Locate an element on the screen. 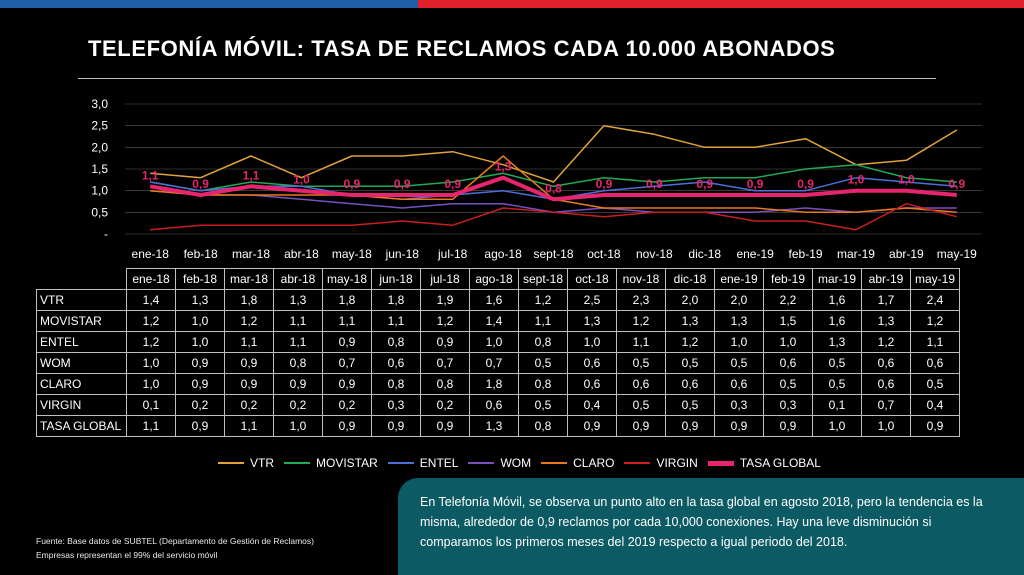 Image resolution: width=1024 pixels, height=575 pixels. table-column-header: jul-18 is located at coordinates (445, 279).